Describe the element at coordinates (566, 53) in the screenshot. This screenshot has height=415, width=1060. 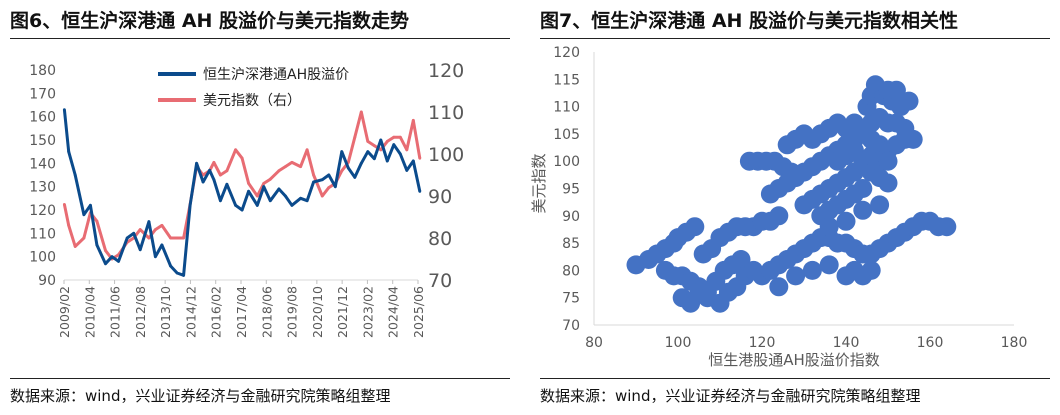
I see `scatter-y-tick-label-10: 120` at that location.